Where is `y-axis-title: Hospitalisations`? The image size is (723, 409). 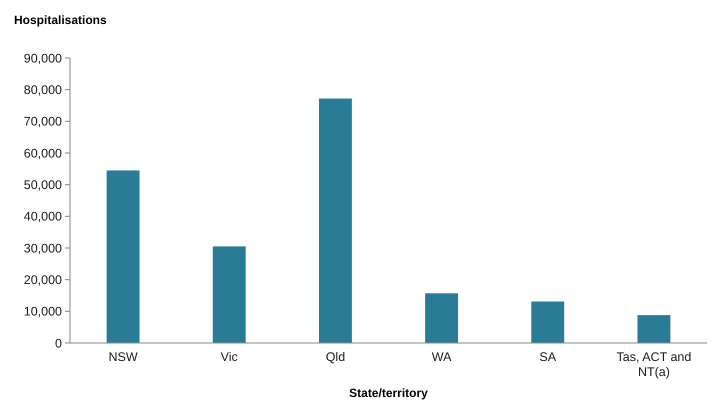 y-axis-title: Hospitalisations is located at coordinates (61, 20).